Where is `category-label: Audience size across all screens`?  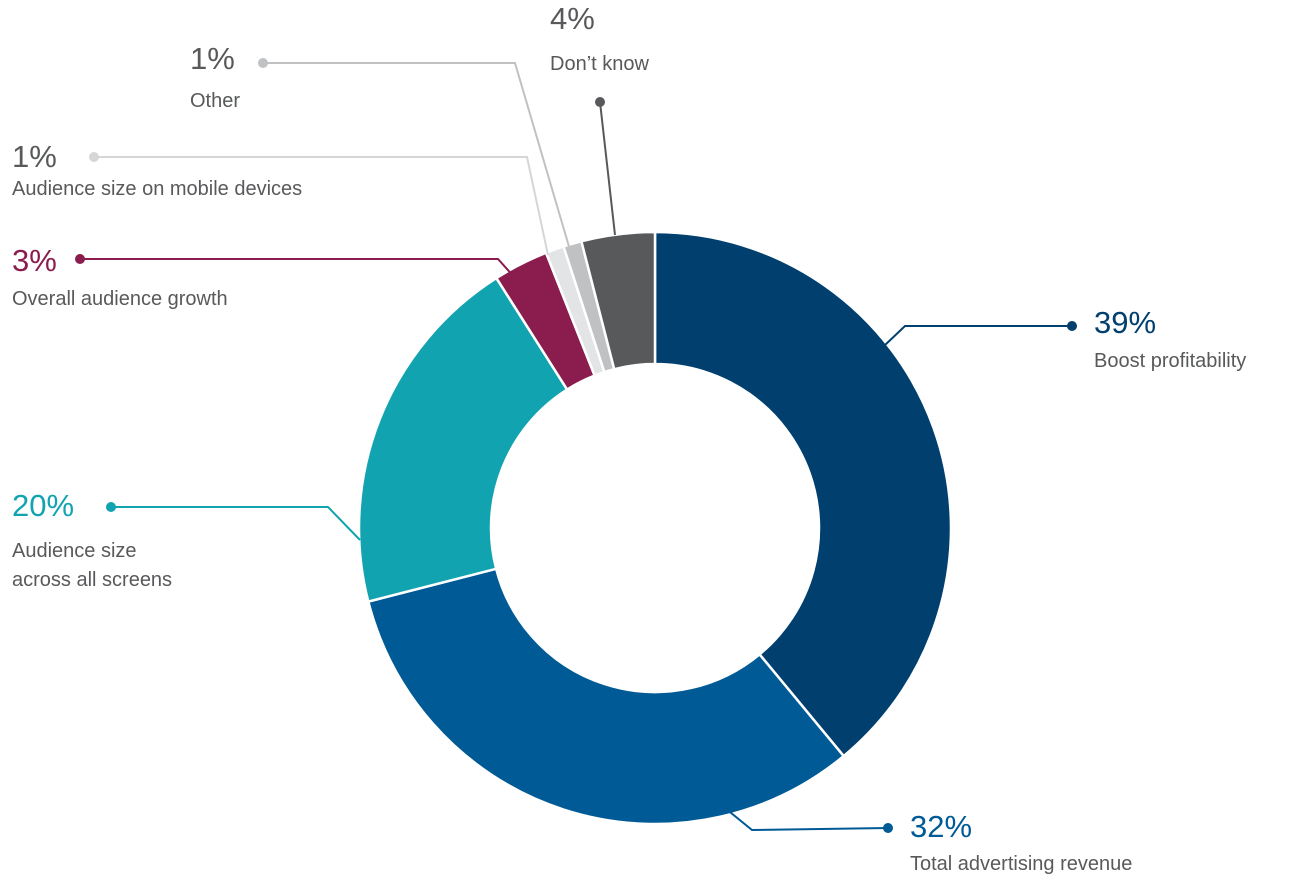 category-label: Audience size across all screens is located at coordinates (92, 565).